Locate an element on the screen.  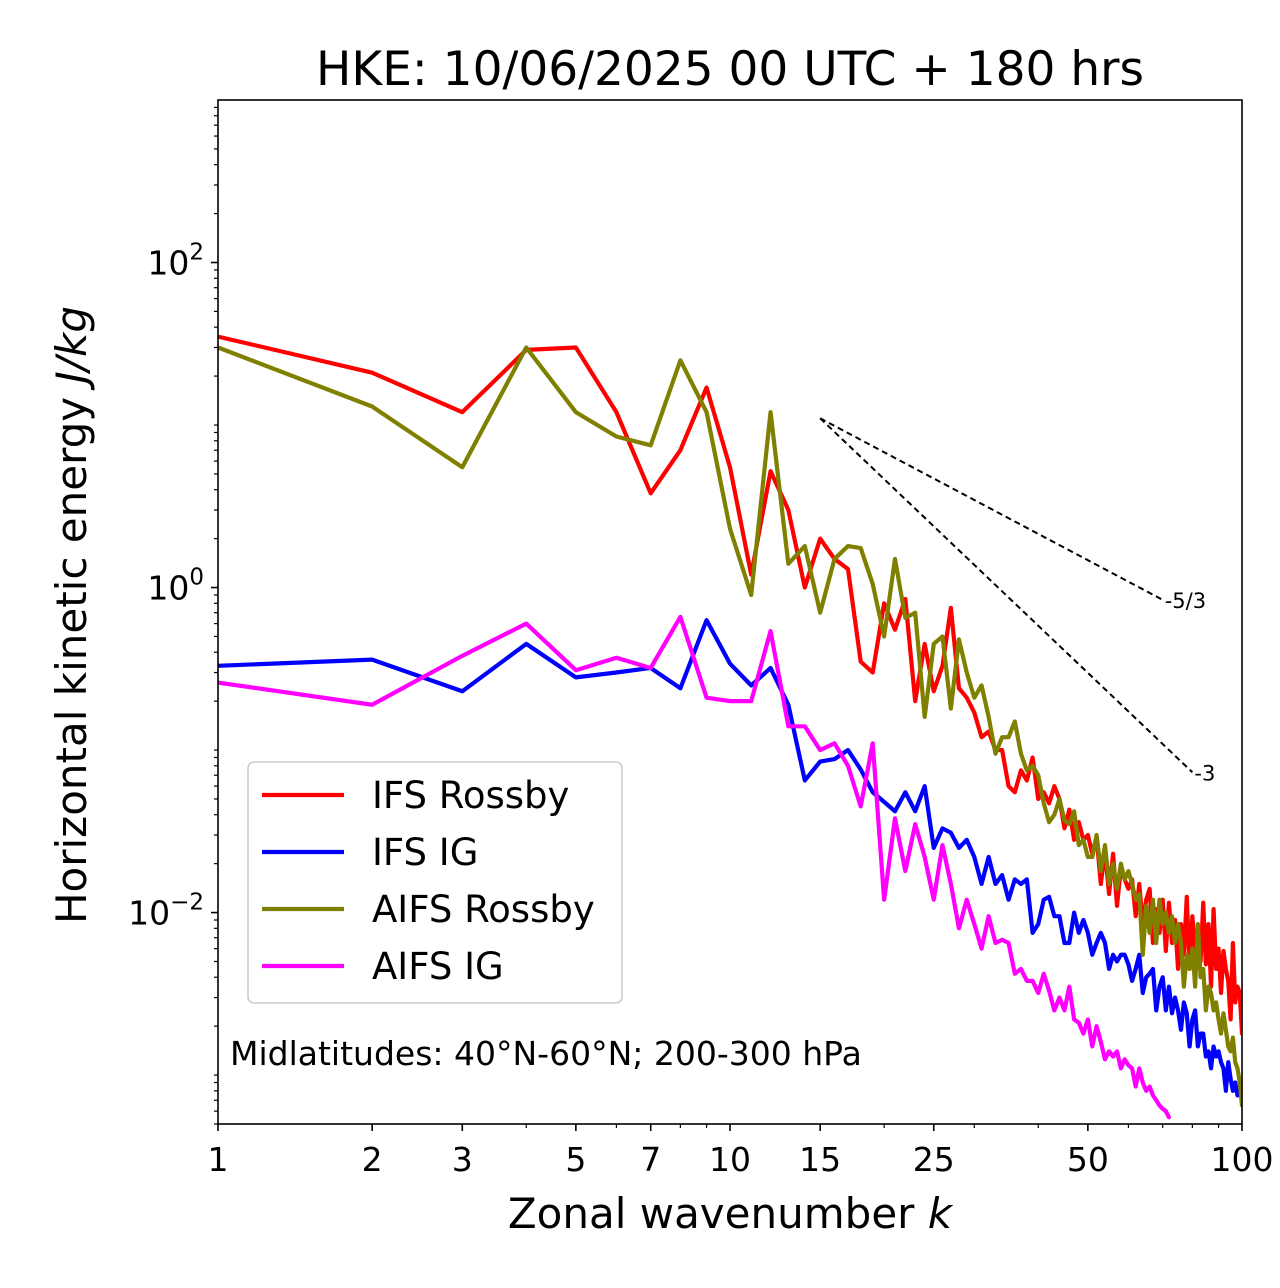
x-tick-label: 50 is located at coordinates (1088, 1159).